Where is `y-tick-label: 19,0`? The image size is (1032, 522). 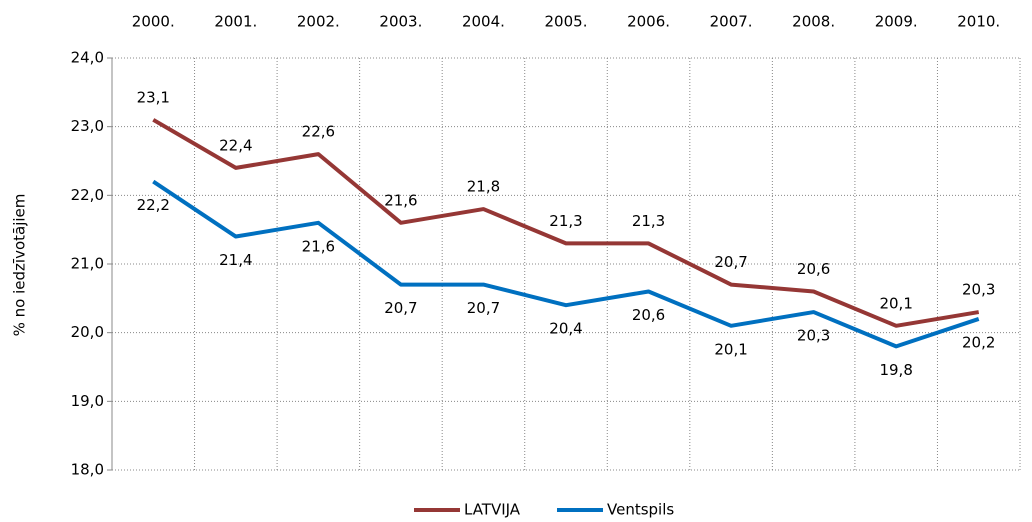
y-tick-label: 19,0 is located at coordinates (87, 401).